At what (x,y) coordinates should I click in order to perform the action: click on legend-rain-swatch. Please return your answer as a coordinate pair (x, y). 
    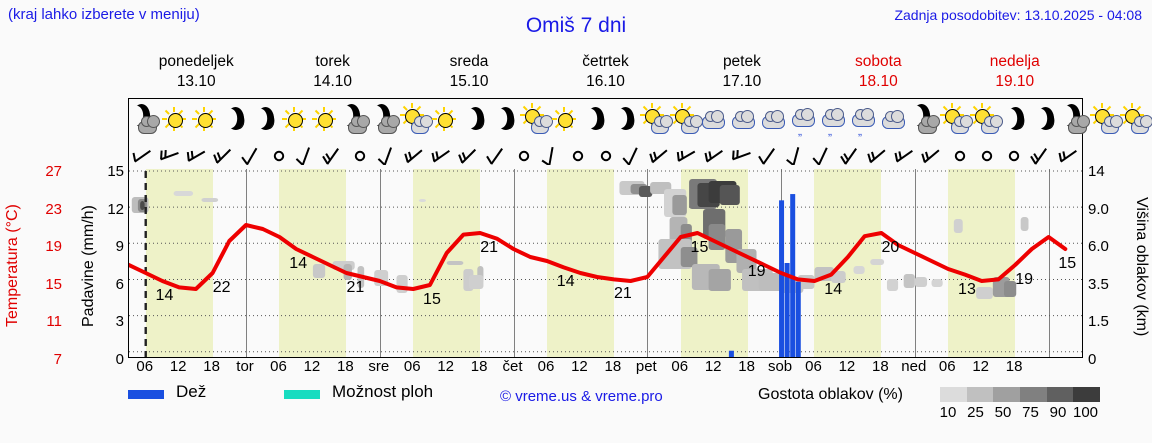
    Looking at the image, I should click on (146, 394).